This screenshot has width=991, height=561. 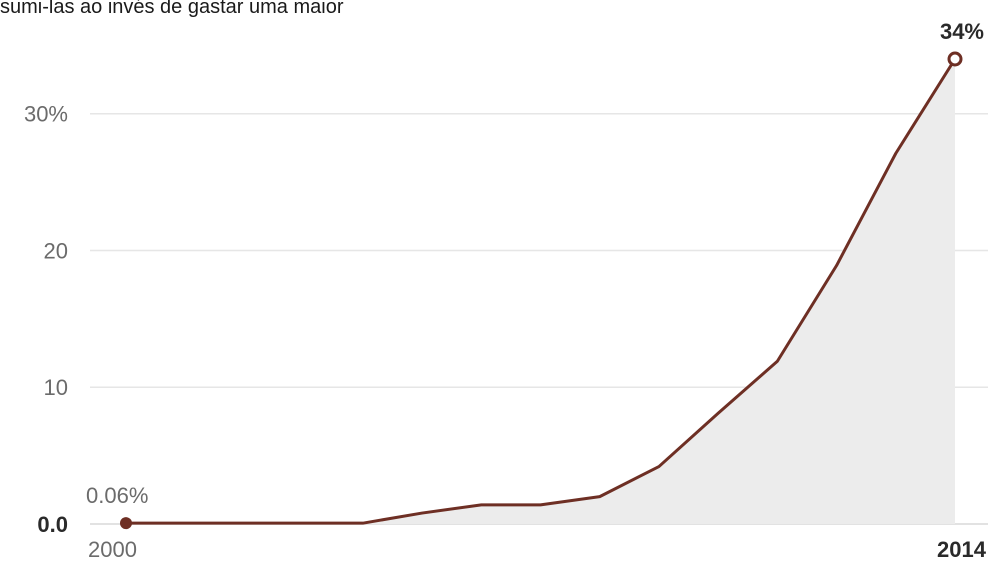 What do you see at coordinates (962, 31) in the screenshot?
I see `end-value-label: 34%` at bounding box center [962, 31].